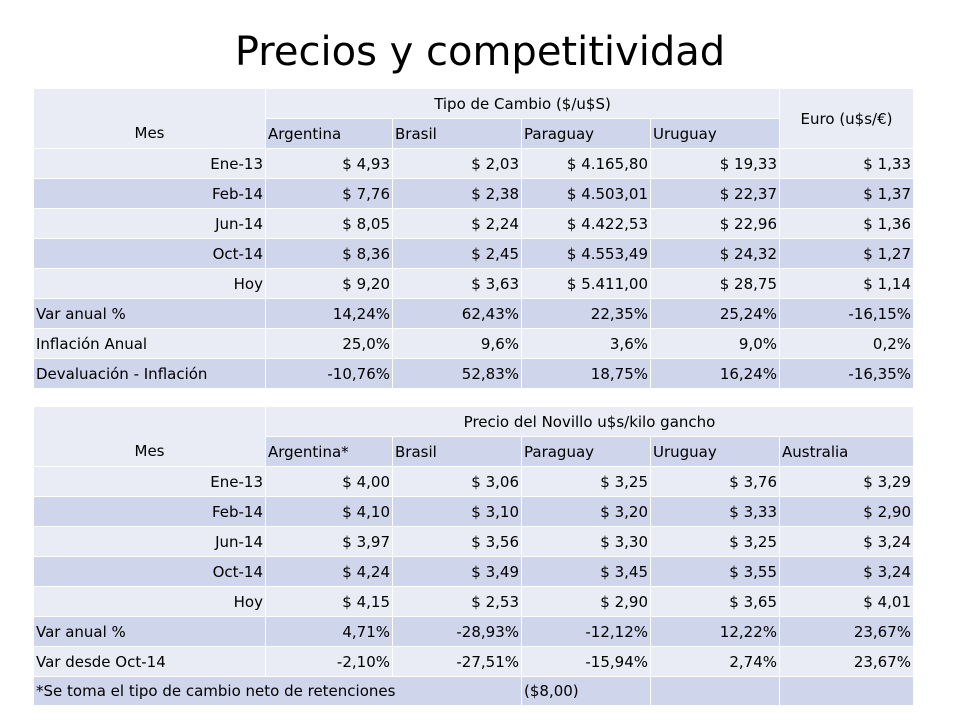  I want to click on table-row: Hoy $ 4,15 $ 2,53 $ 2,90 $ 3,65 $ 4,01, so click(474, 601).